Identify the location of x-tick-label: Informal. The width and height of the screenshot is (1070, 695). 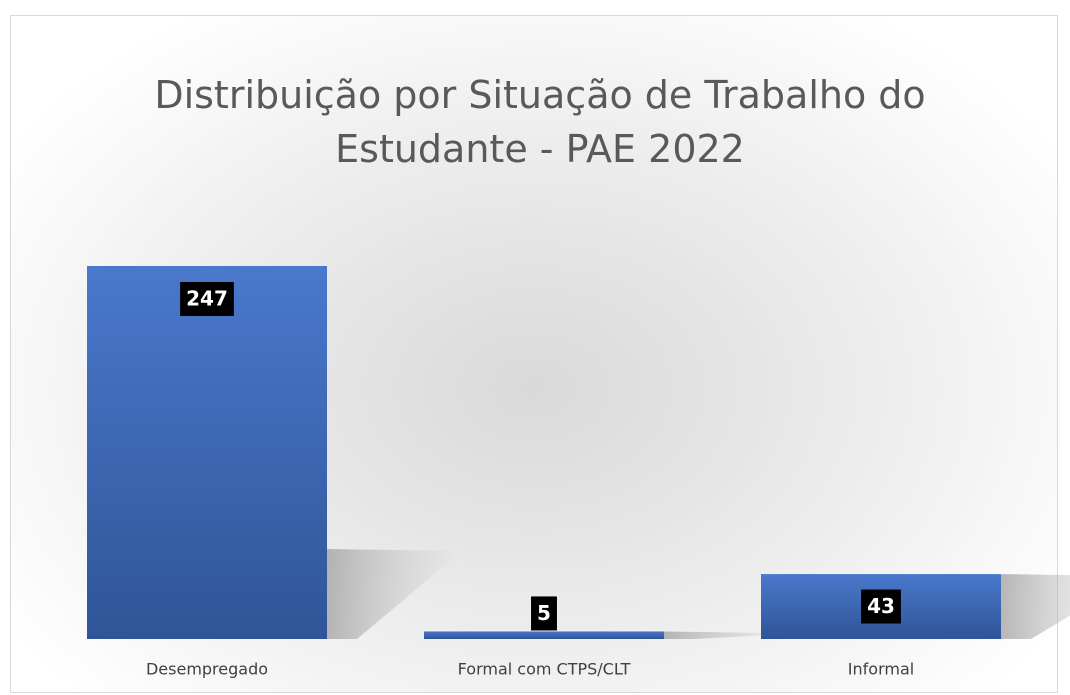
(881, 669).